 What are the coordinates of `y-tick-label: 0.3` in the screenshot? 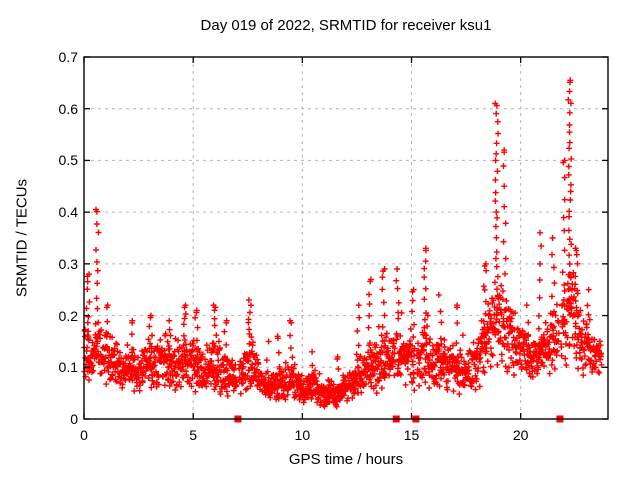 It's located at (68, 263).